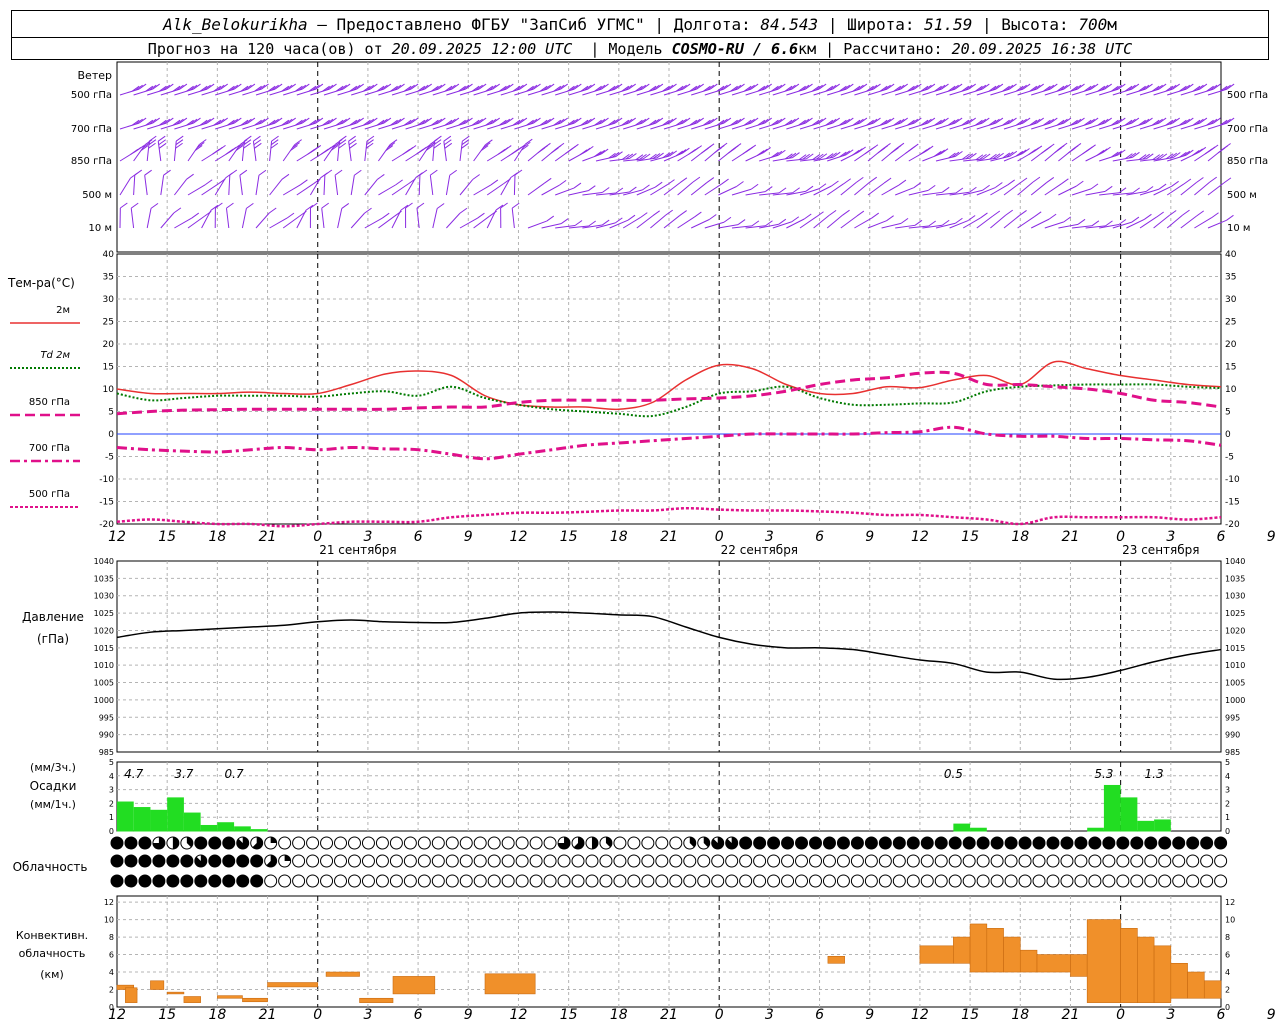 This screenshot has width=1280, height=1024. I want to click on temp-ytick-right: 20, so click(1231, 345).